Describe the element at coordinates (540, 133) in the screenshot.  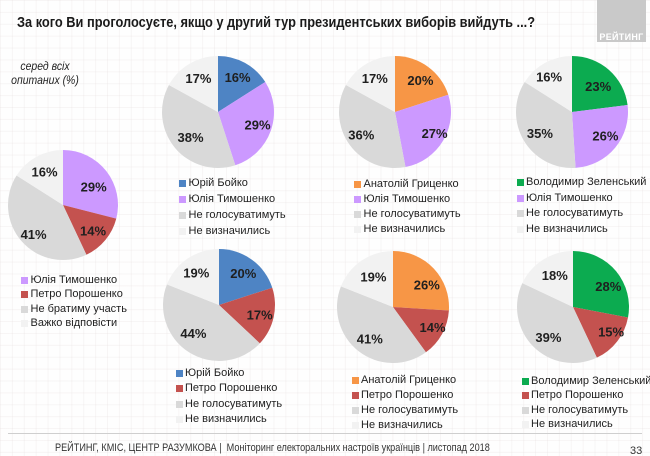
I see `svg-text: 35%` at that location.